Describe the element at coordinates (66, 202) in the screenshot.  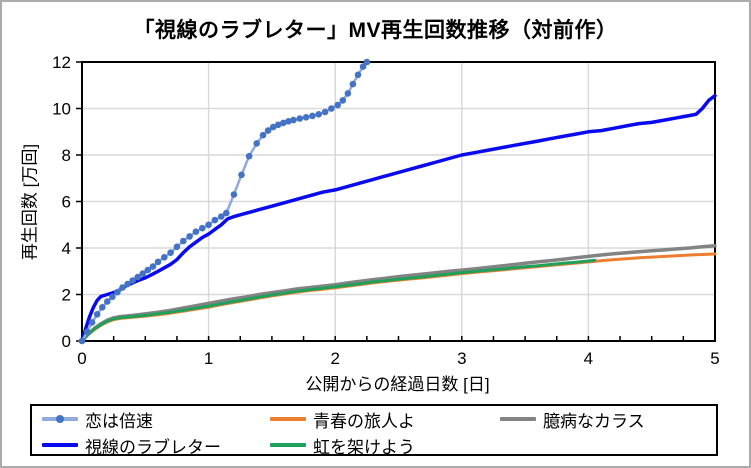
I see `y-tick-label: 6` at that location.